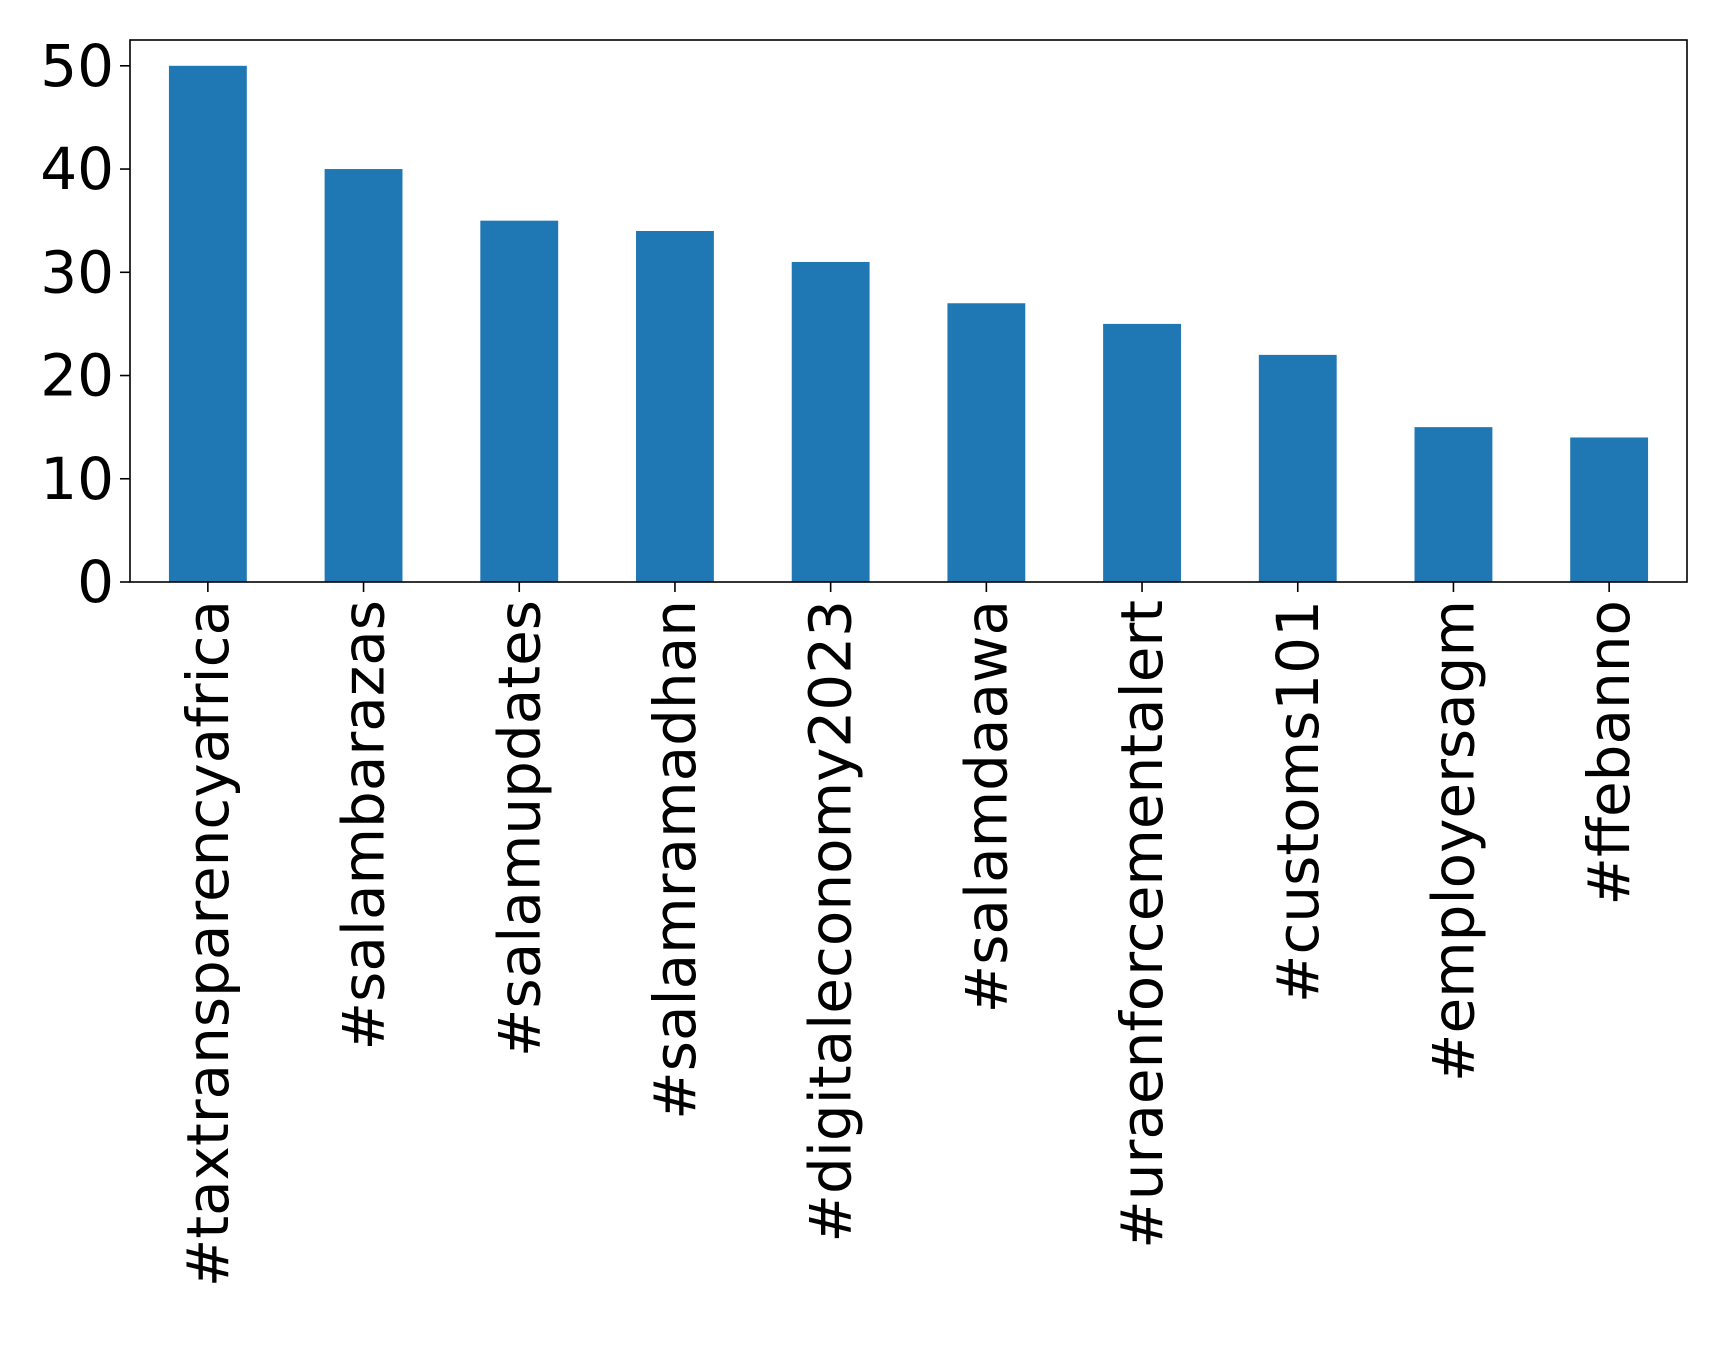 The width and height of the screenshot is (1719, 1369). I want to click on x-tick-label-8: #employersagm, so click(1453, 841).